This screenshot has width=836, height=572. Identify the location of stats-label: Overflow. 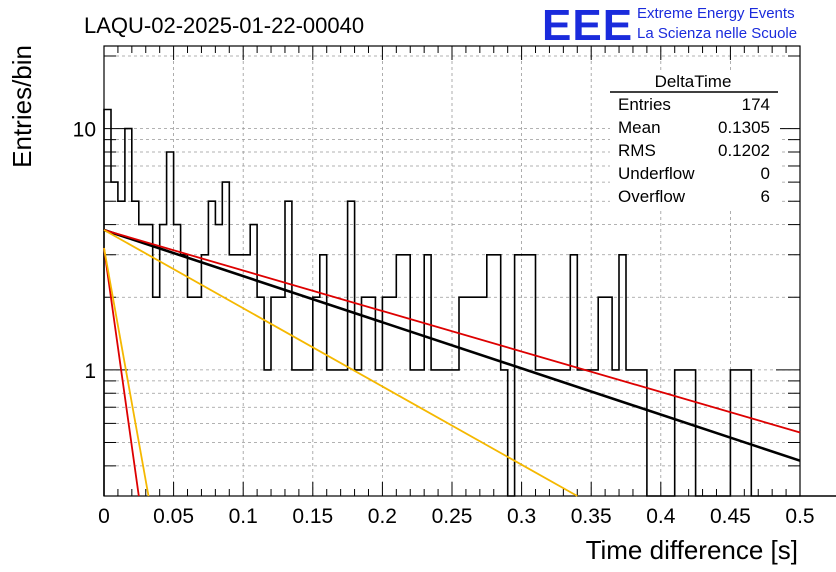
(652, 196).